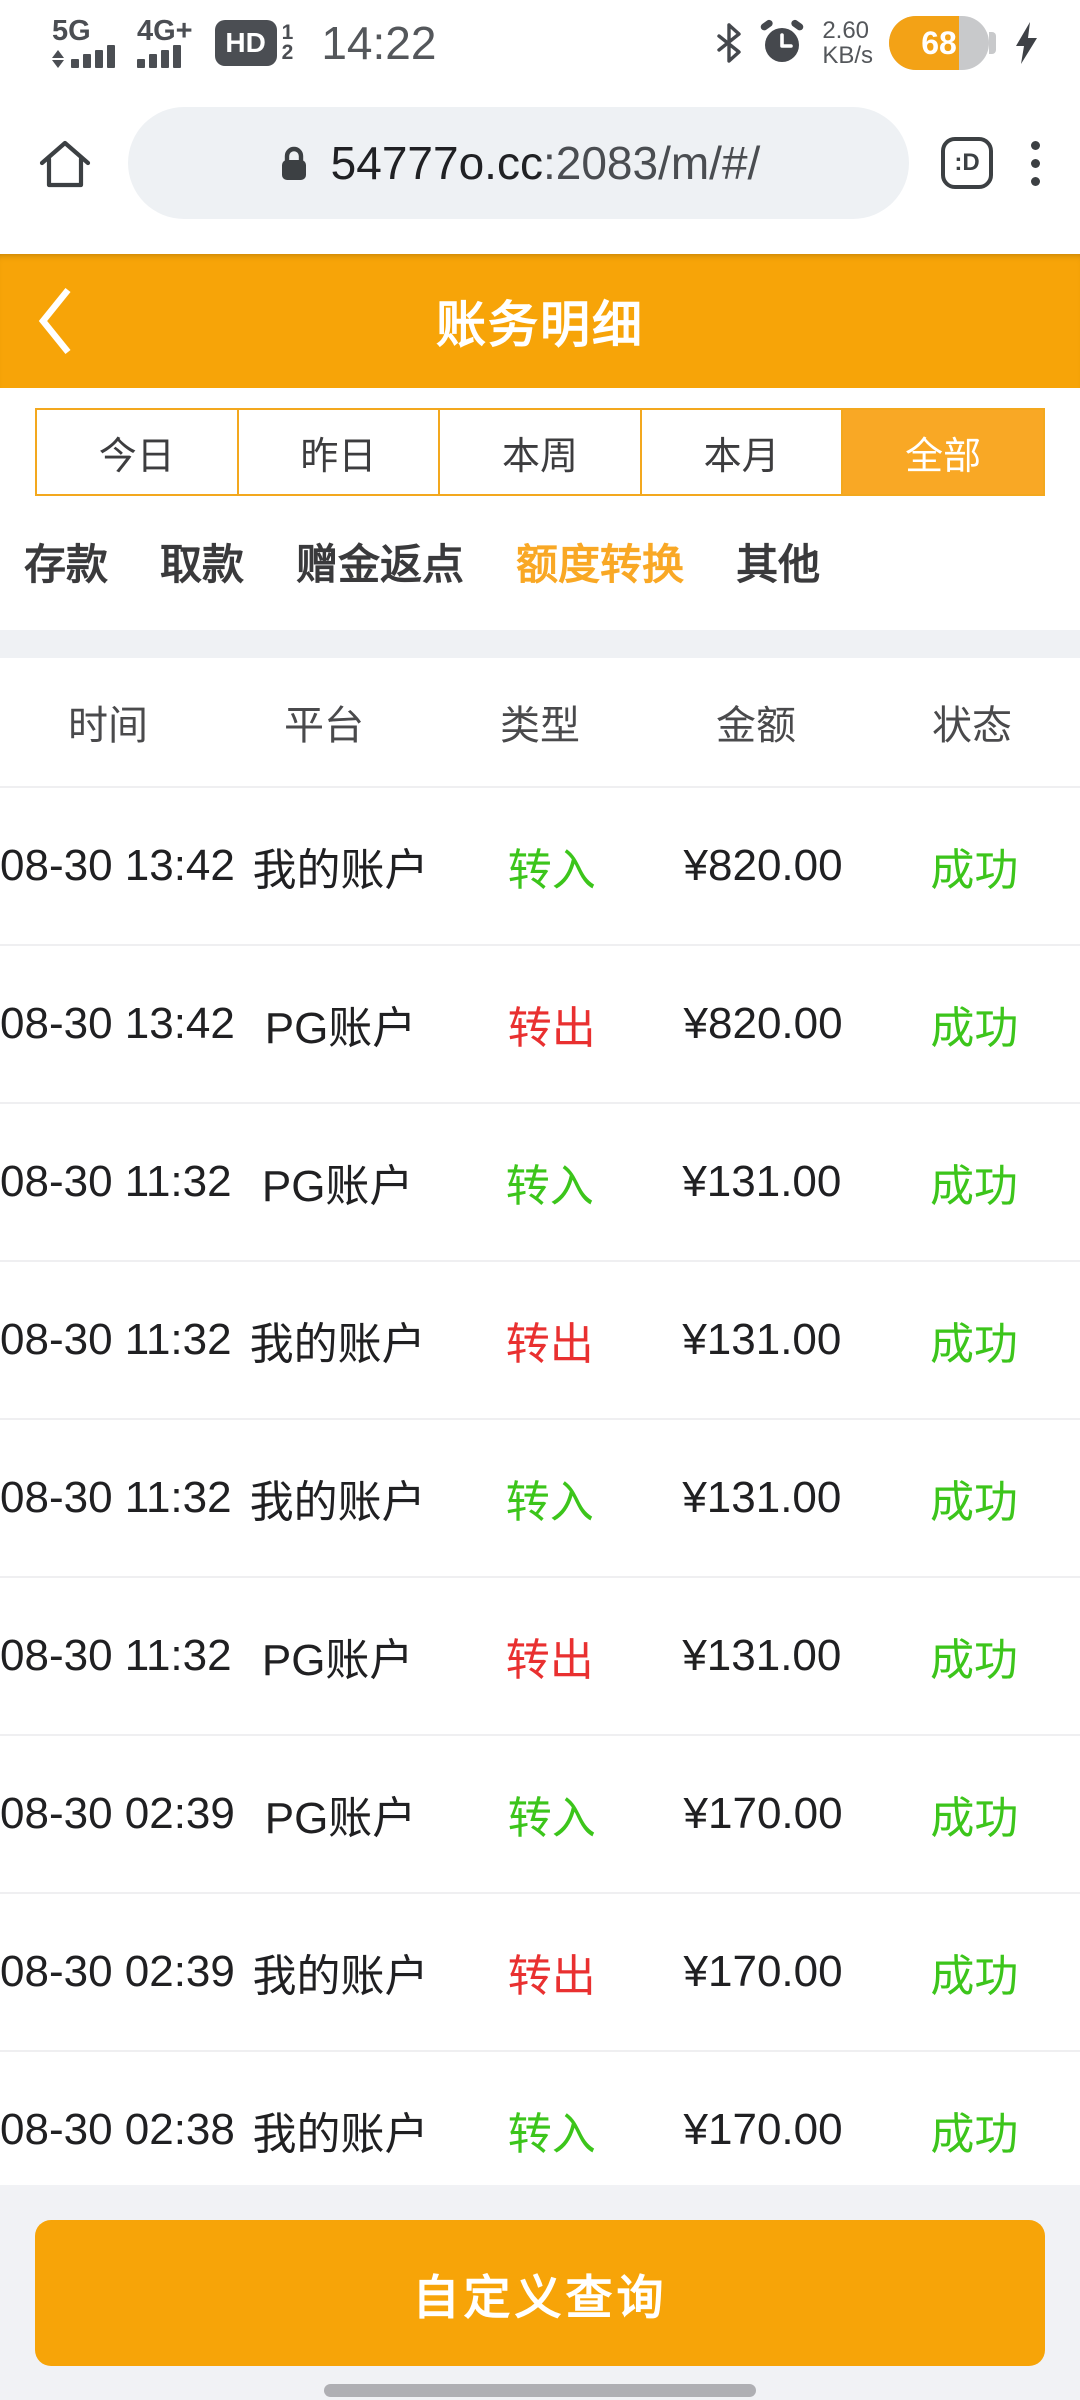 This screenshot has width=1080, height=2400. I want to click on alarm-clock-icon, so click(782, 40).